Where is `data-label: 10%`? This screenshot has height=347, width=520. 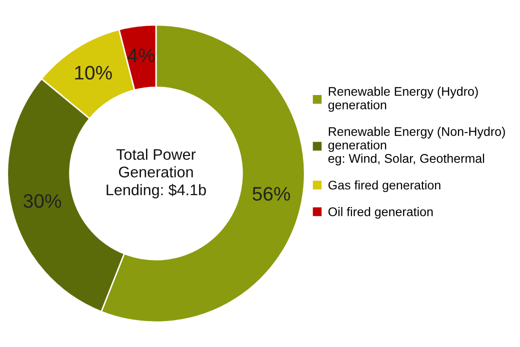 data-label: 10% is located at coordinates (93, 73).